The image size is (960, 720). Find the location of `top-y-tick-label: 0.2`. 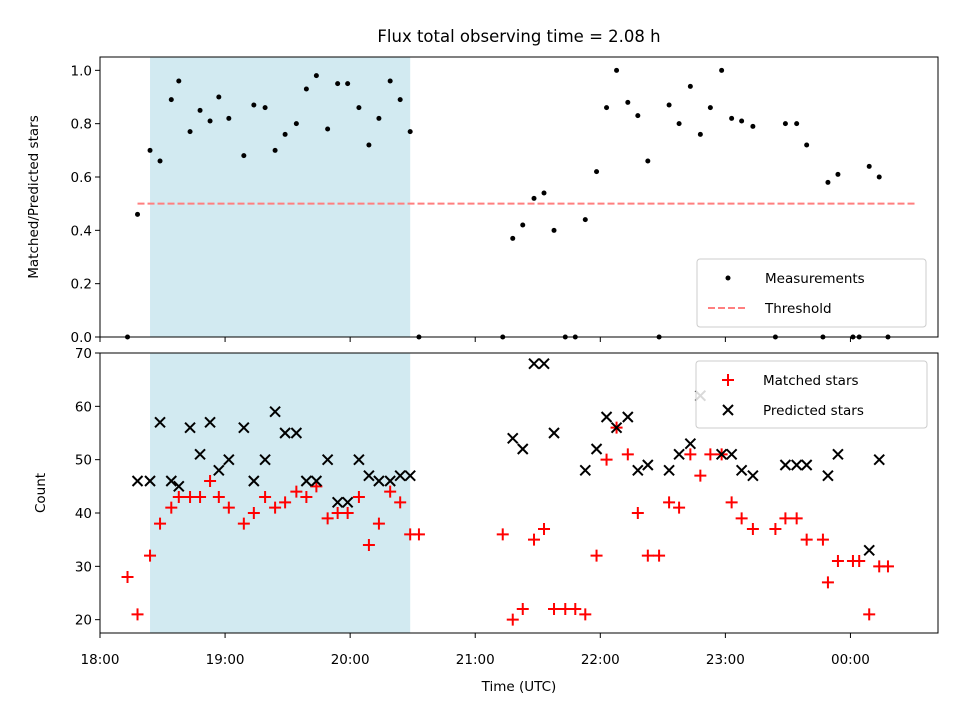

top-y-tick-label: 0.2 is located at coordinates (81, 285).